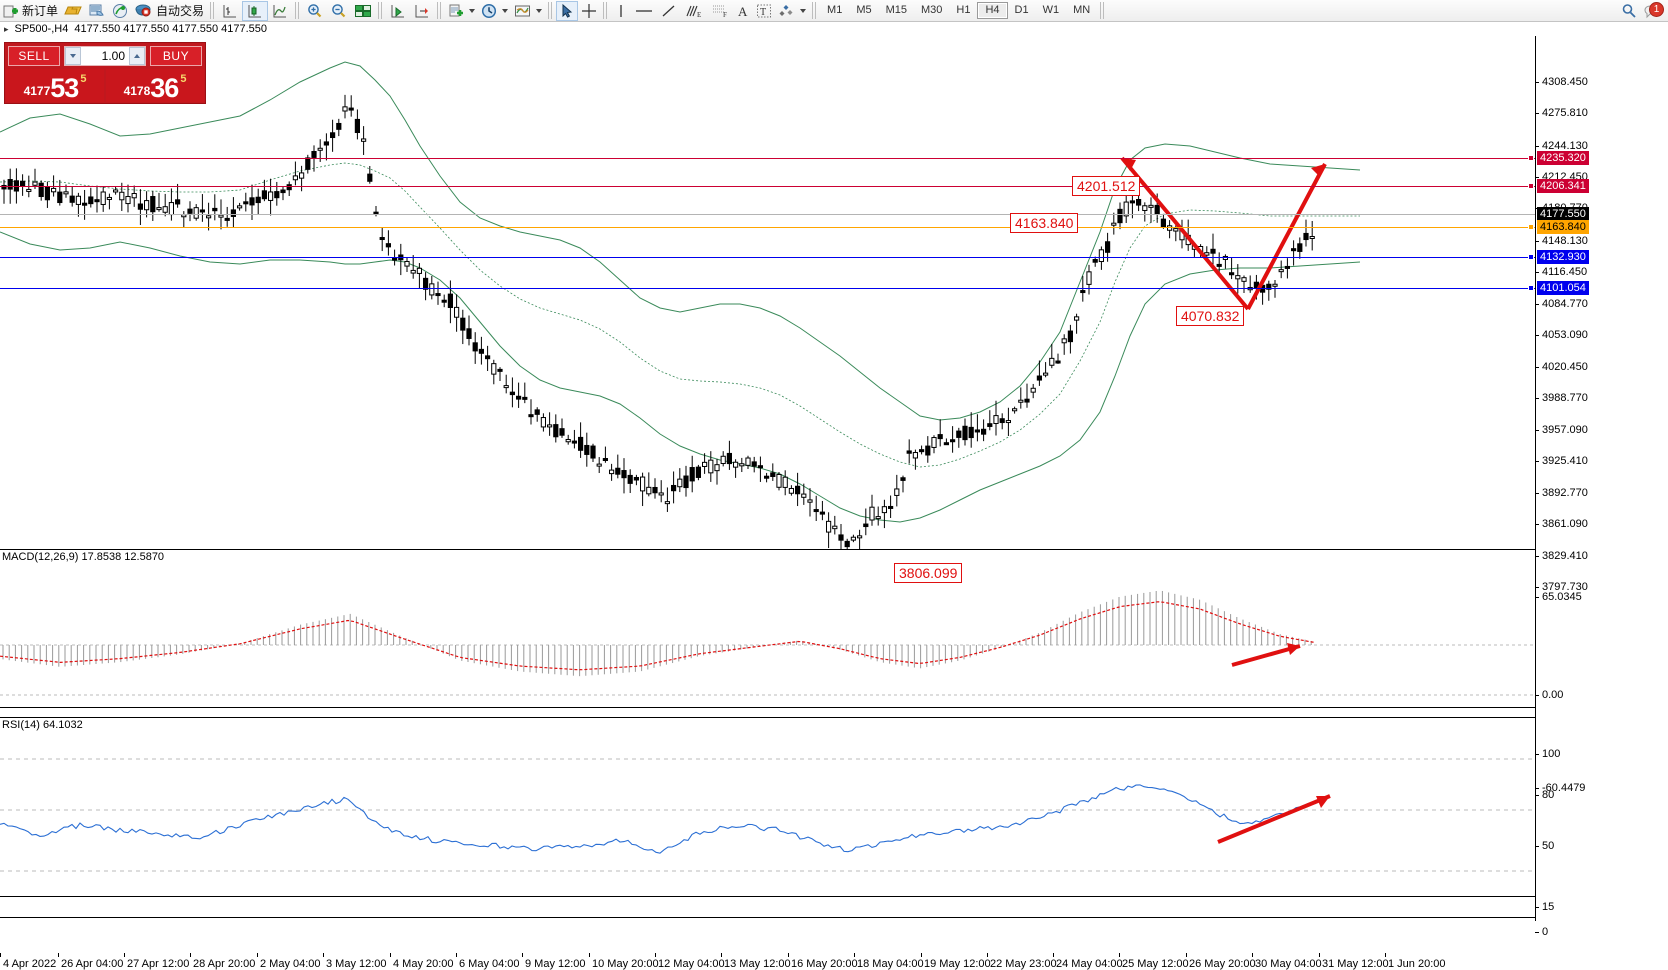 This screenshot has height=970, width=1668. What do you see at coordinates (97, 11) in the screenshot?
I see `data-window-button` at bounding box center [97, 11].